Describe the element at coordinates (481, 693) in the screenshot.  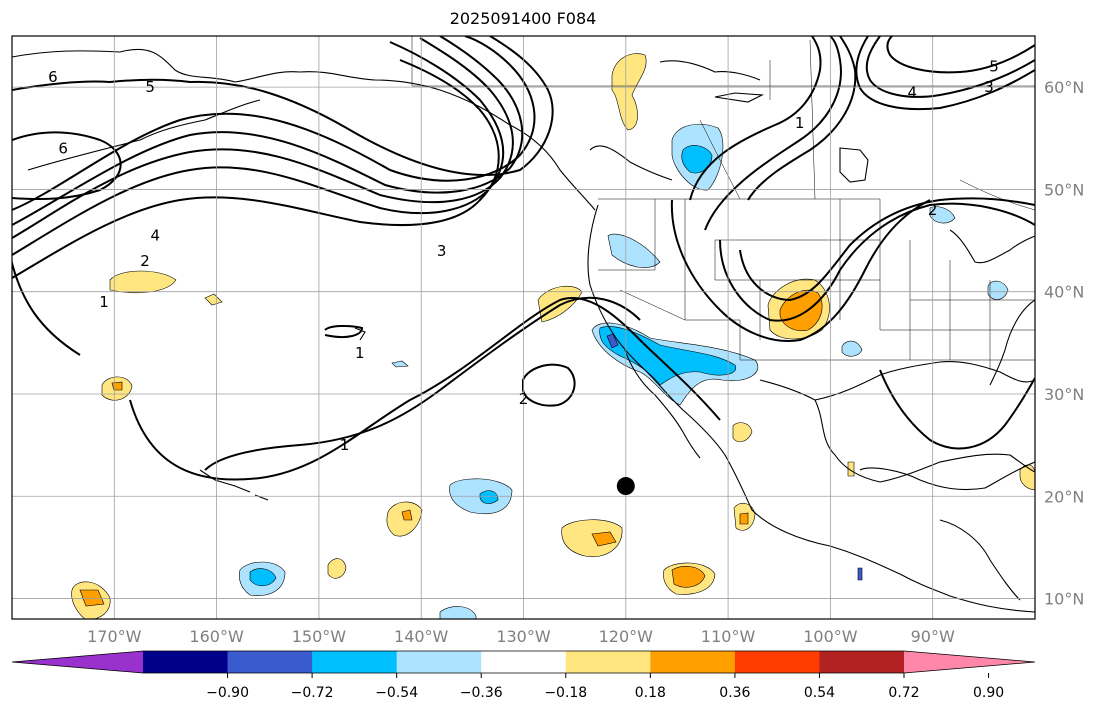
I see `colorbar-tick-label: −0.36` at that location.